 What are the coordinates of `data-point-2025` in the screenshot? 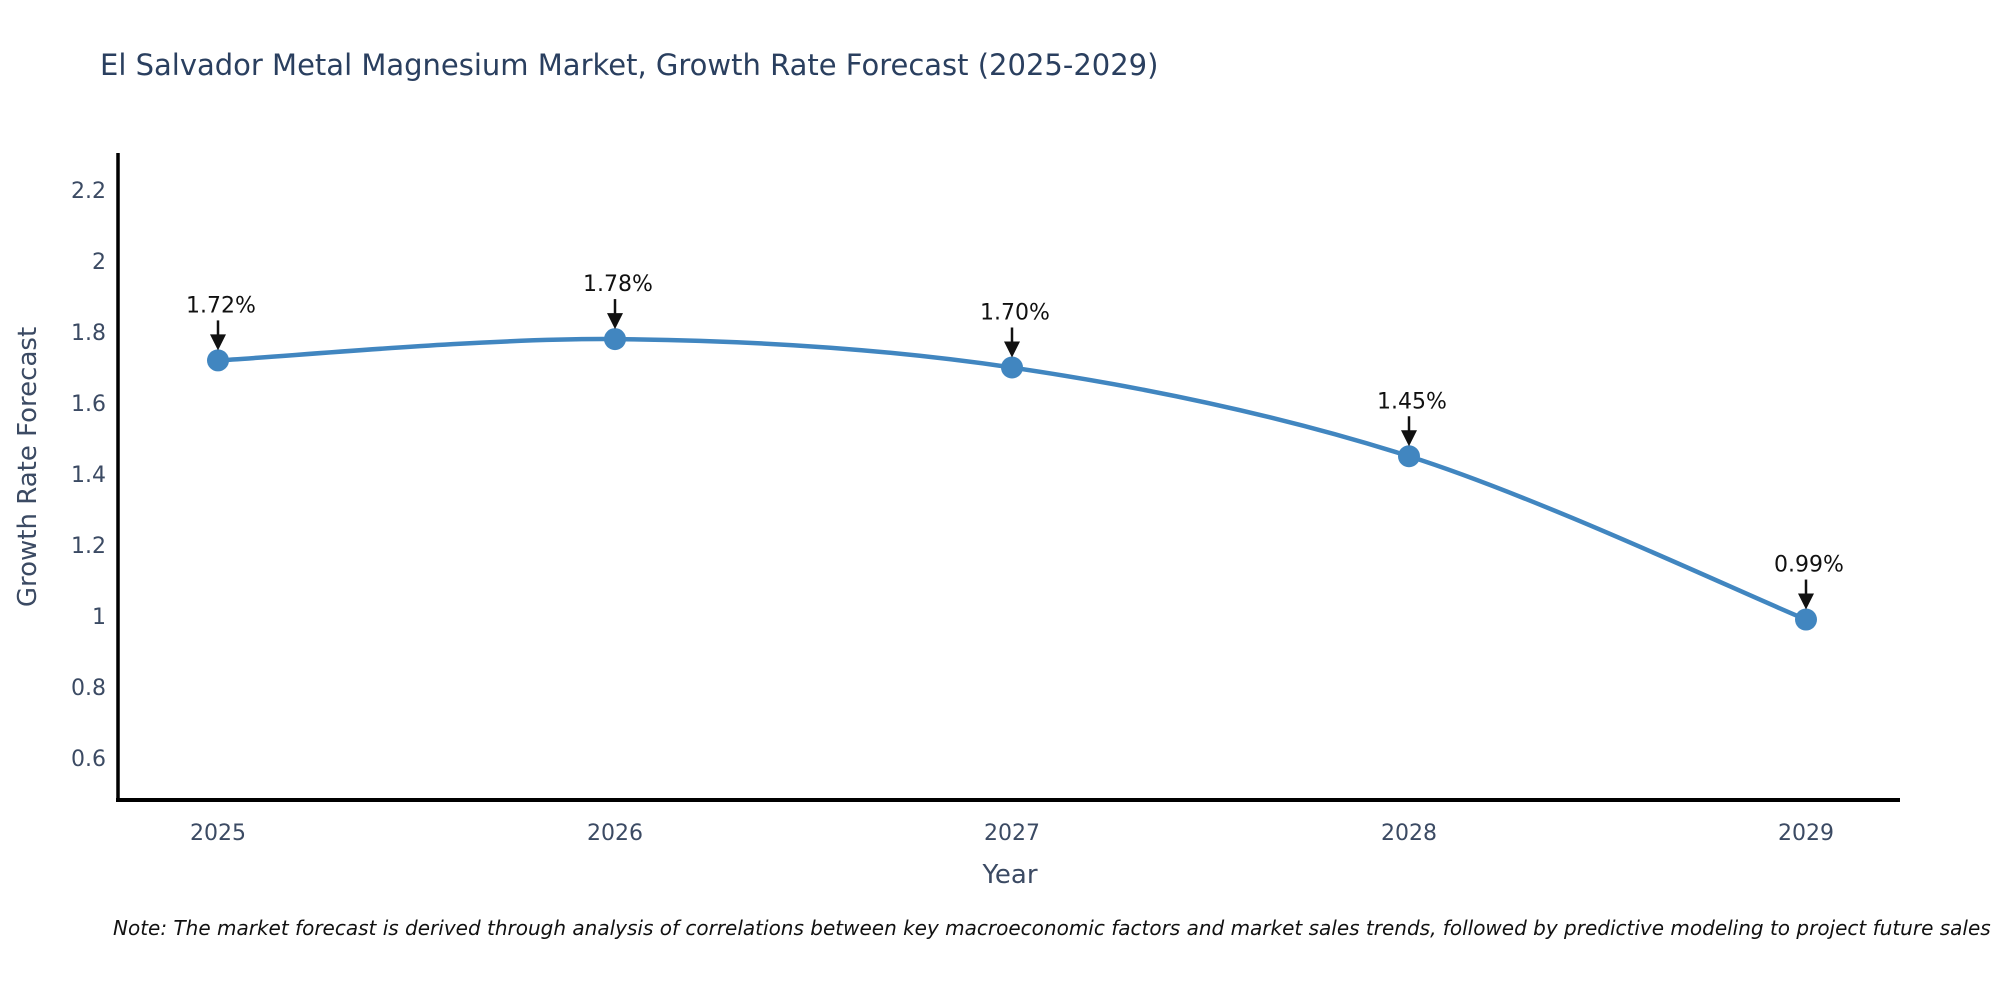 It's located at (218, 360).